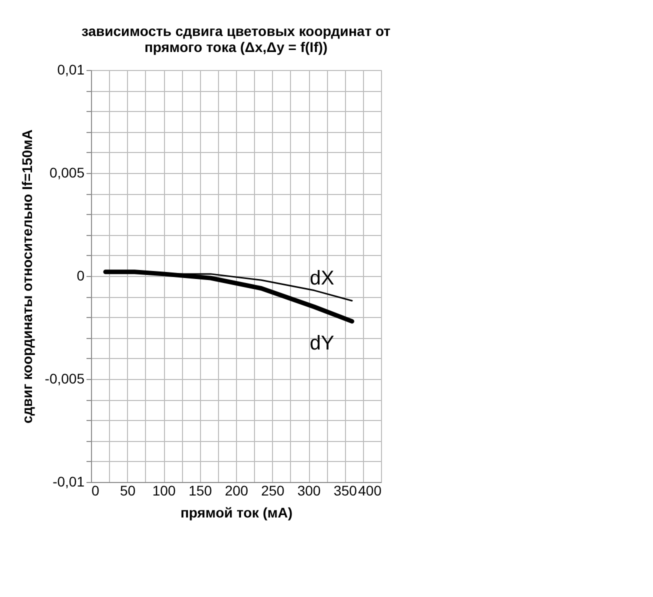 The width and height of the screenshot is (653, 597). I want to click on x-tick-label: 300, so click(309, 490).